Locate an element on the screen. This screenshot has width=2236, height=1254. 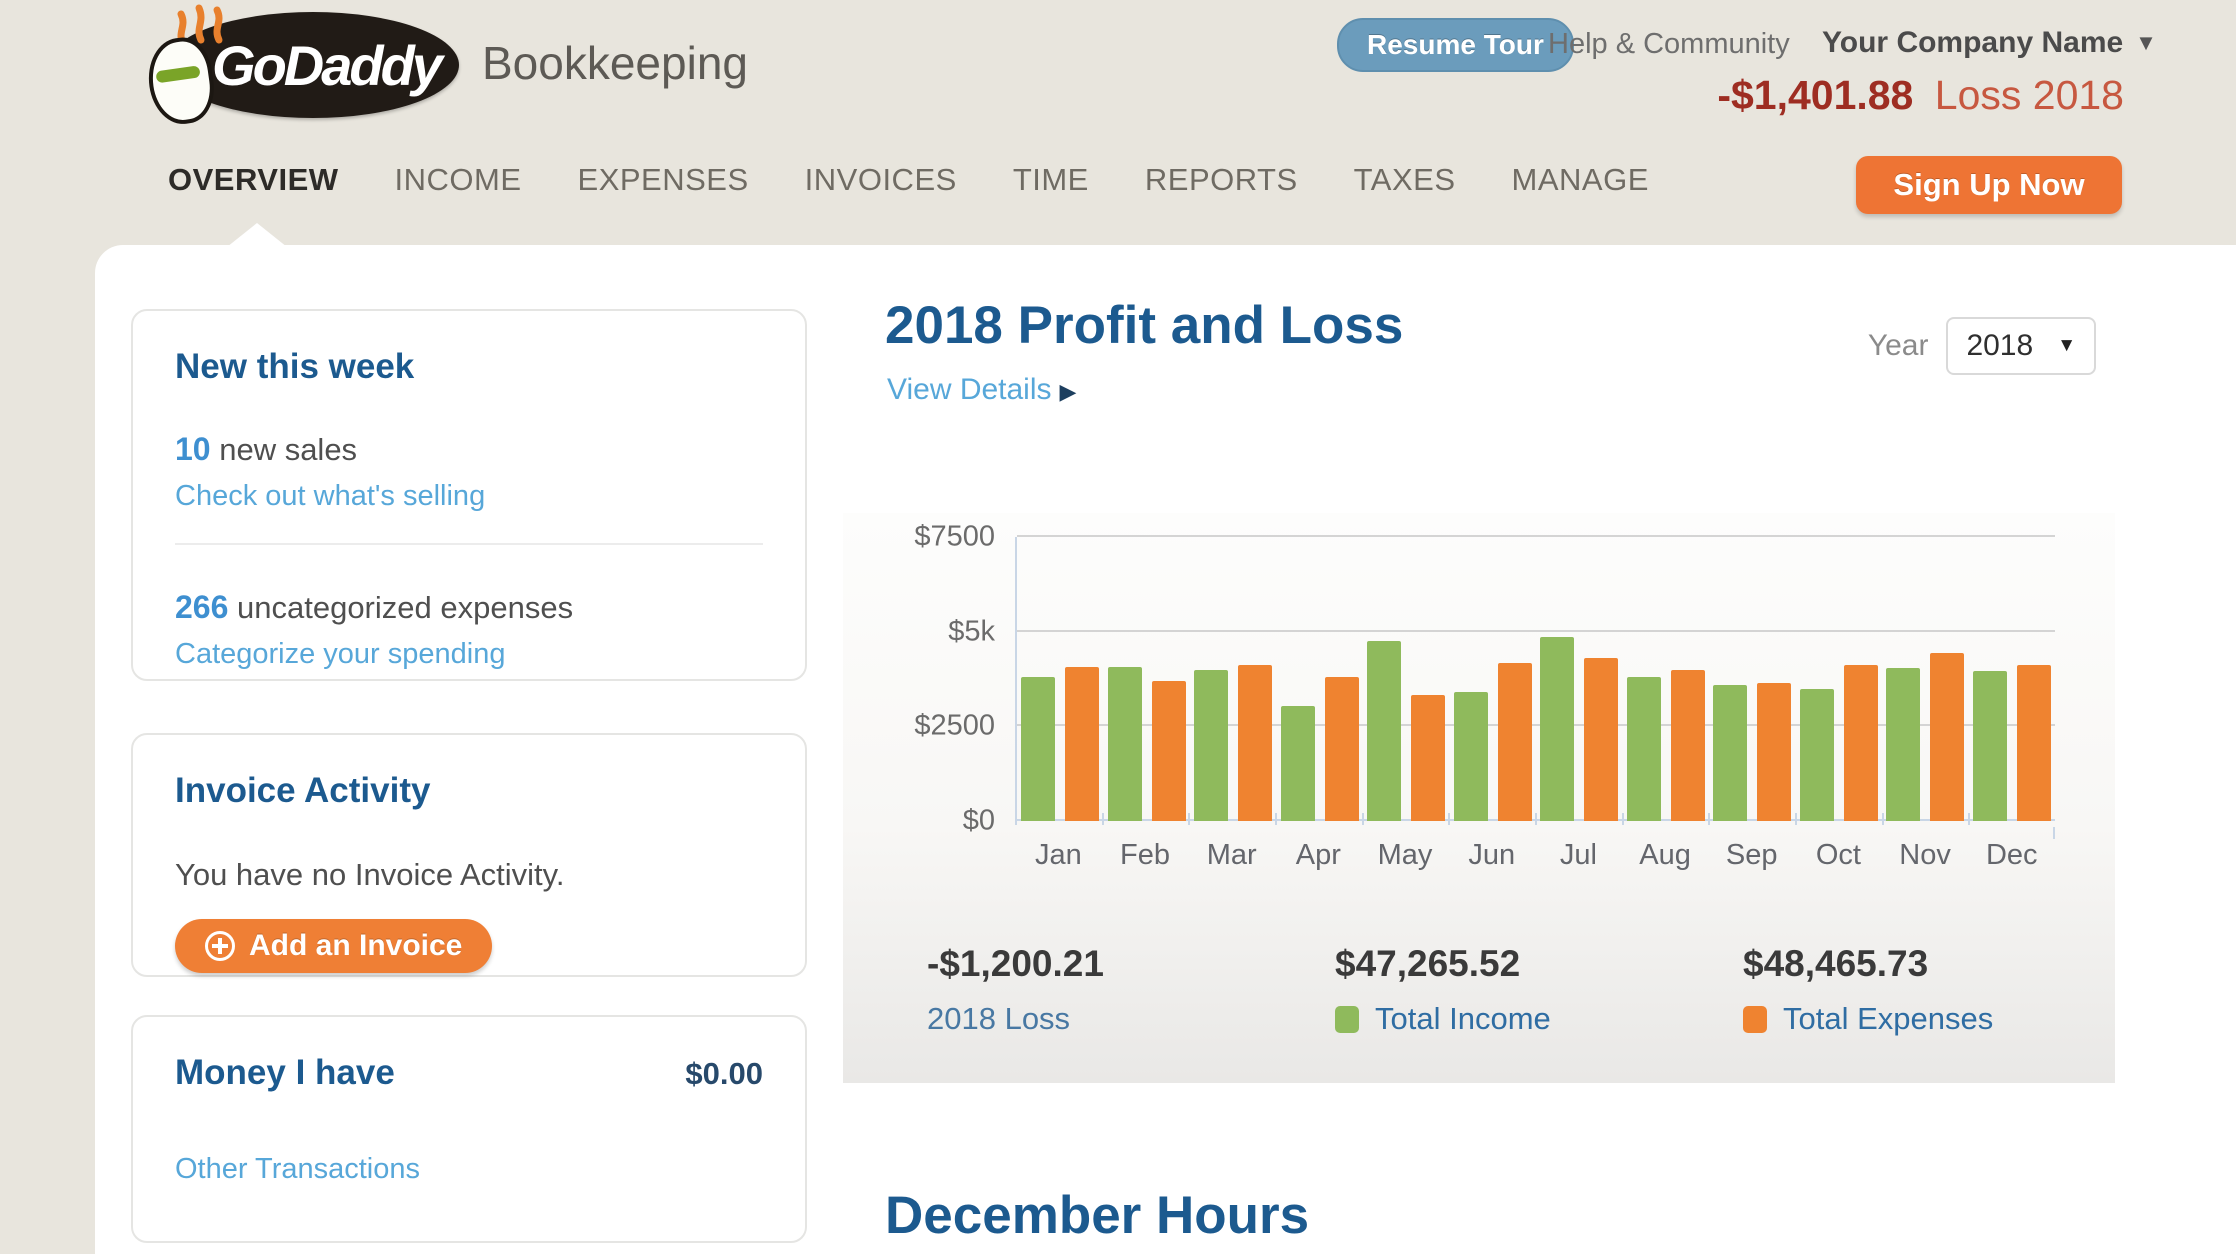
nav-item-manage: MANAGE is located at coordinates (1580, 179).